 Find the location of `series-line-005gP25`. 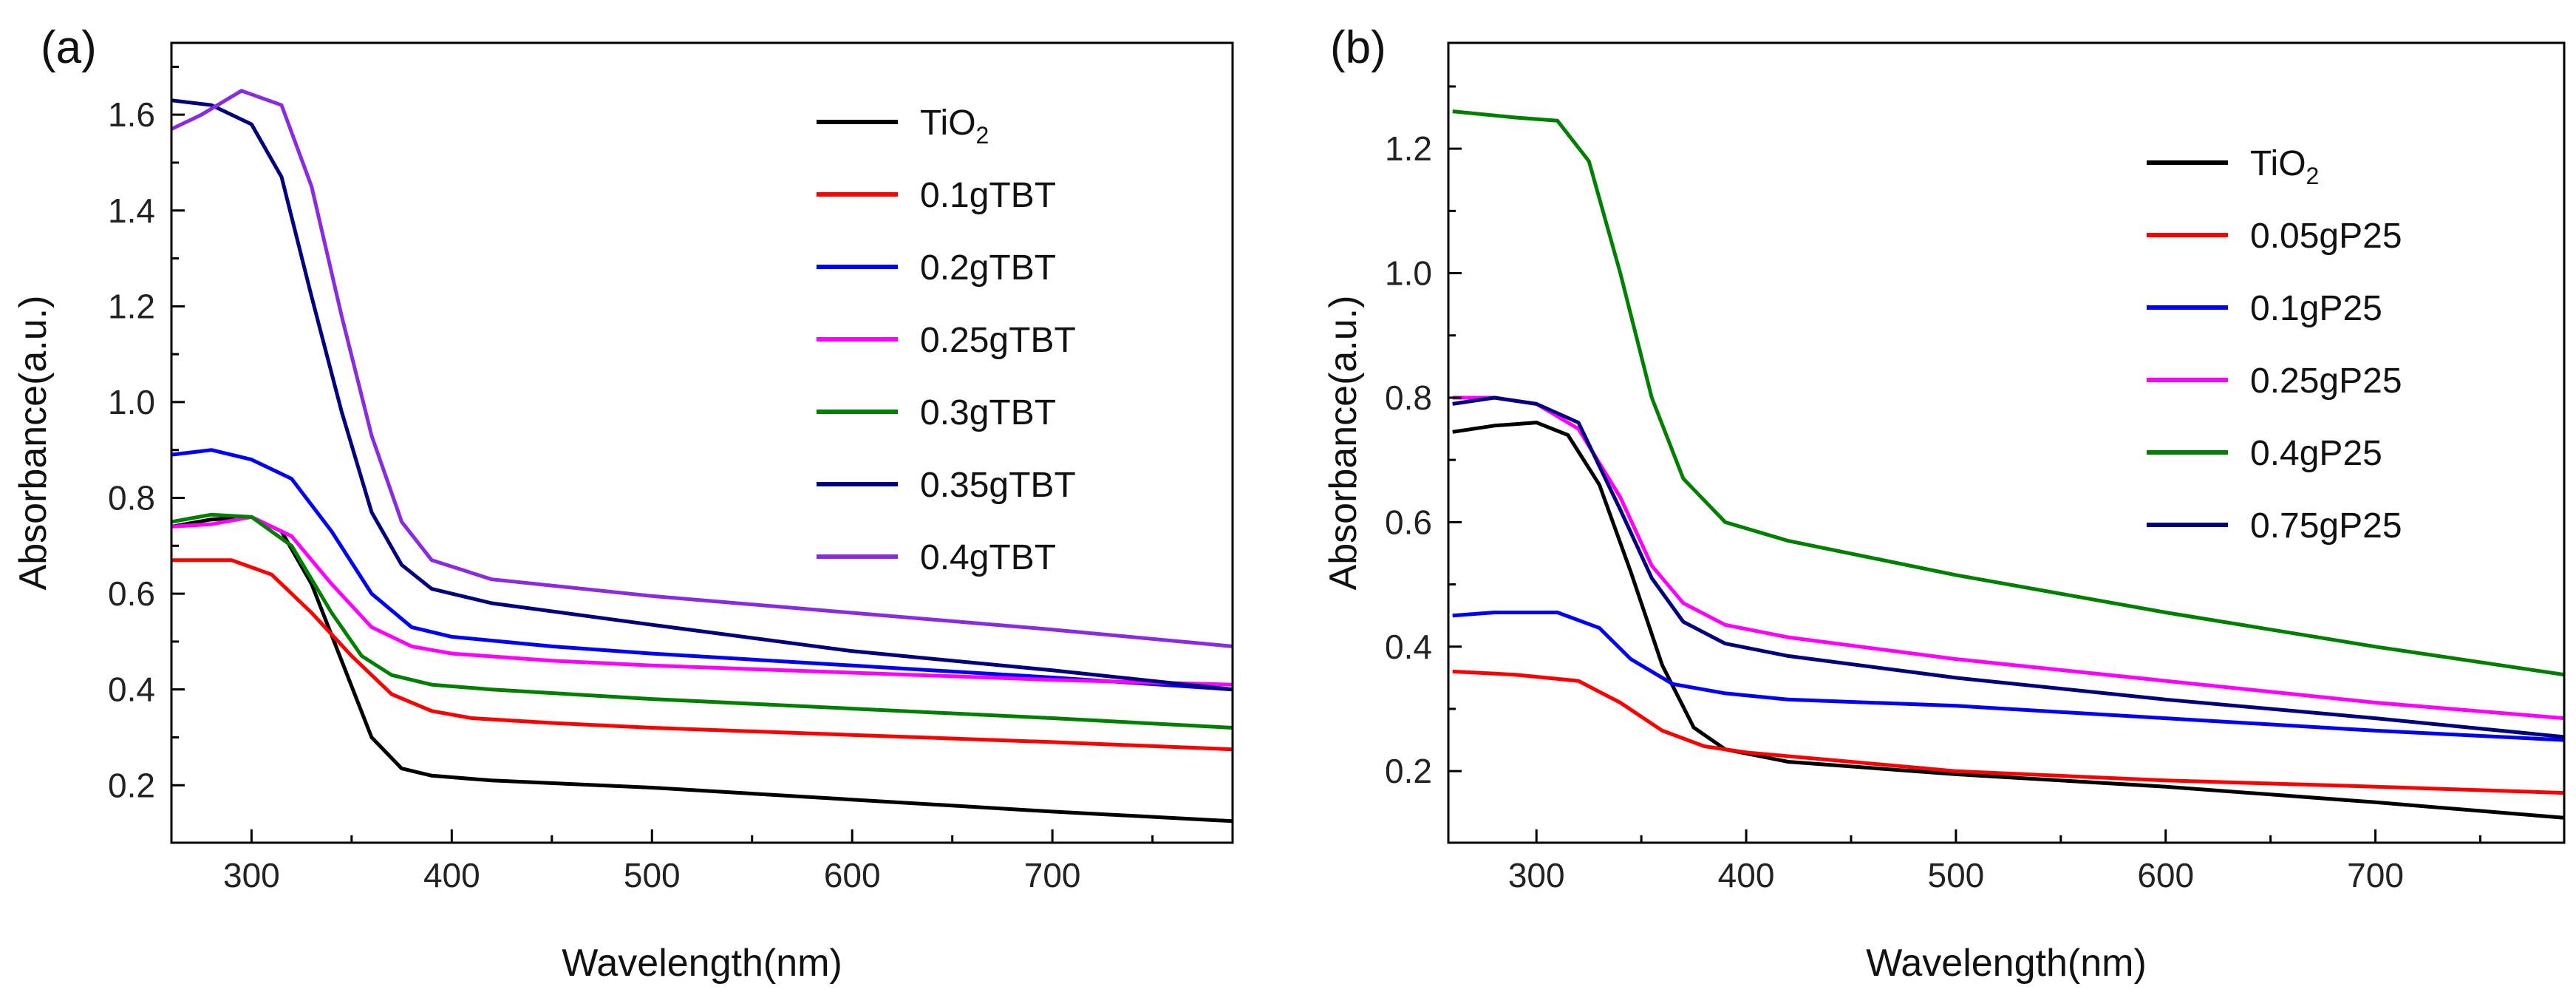

series-line-005gP25 is located at coordinates (2008, 732).